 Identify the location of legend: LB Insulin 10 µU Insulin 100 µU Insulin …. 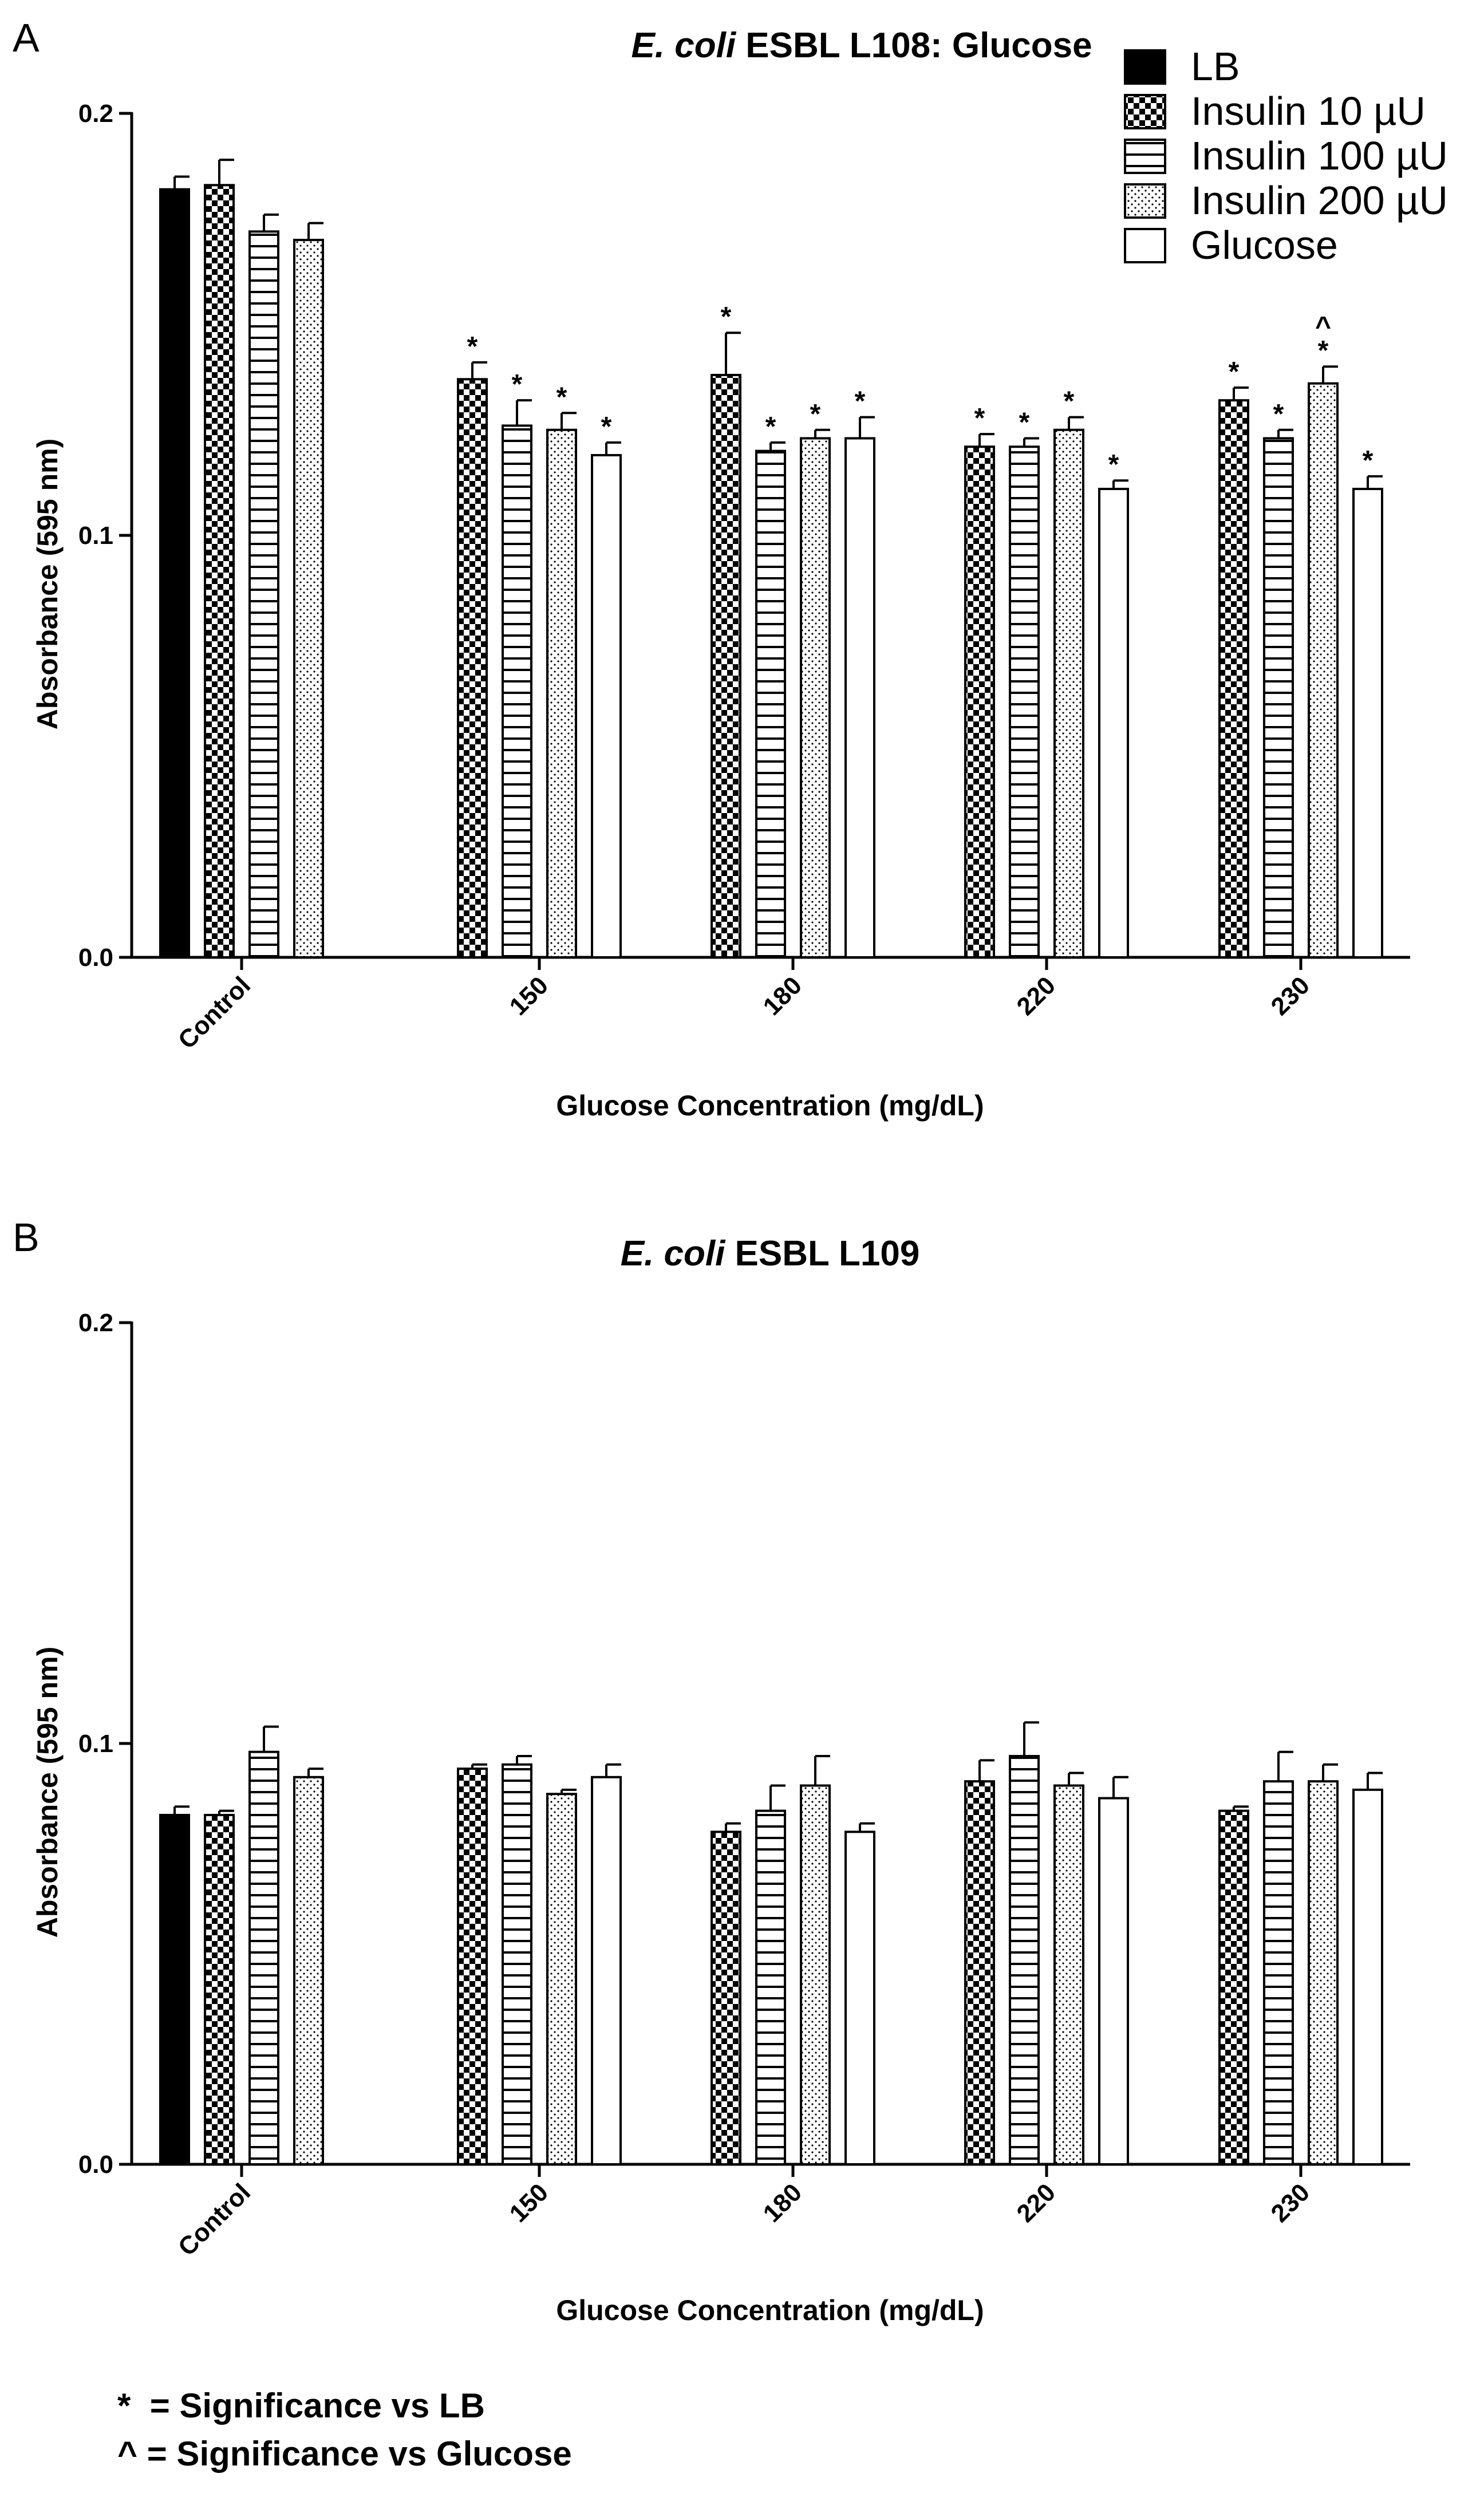
(1286, 156).